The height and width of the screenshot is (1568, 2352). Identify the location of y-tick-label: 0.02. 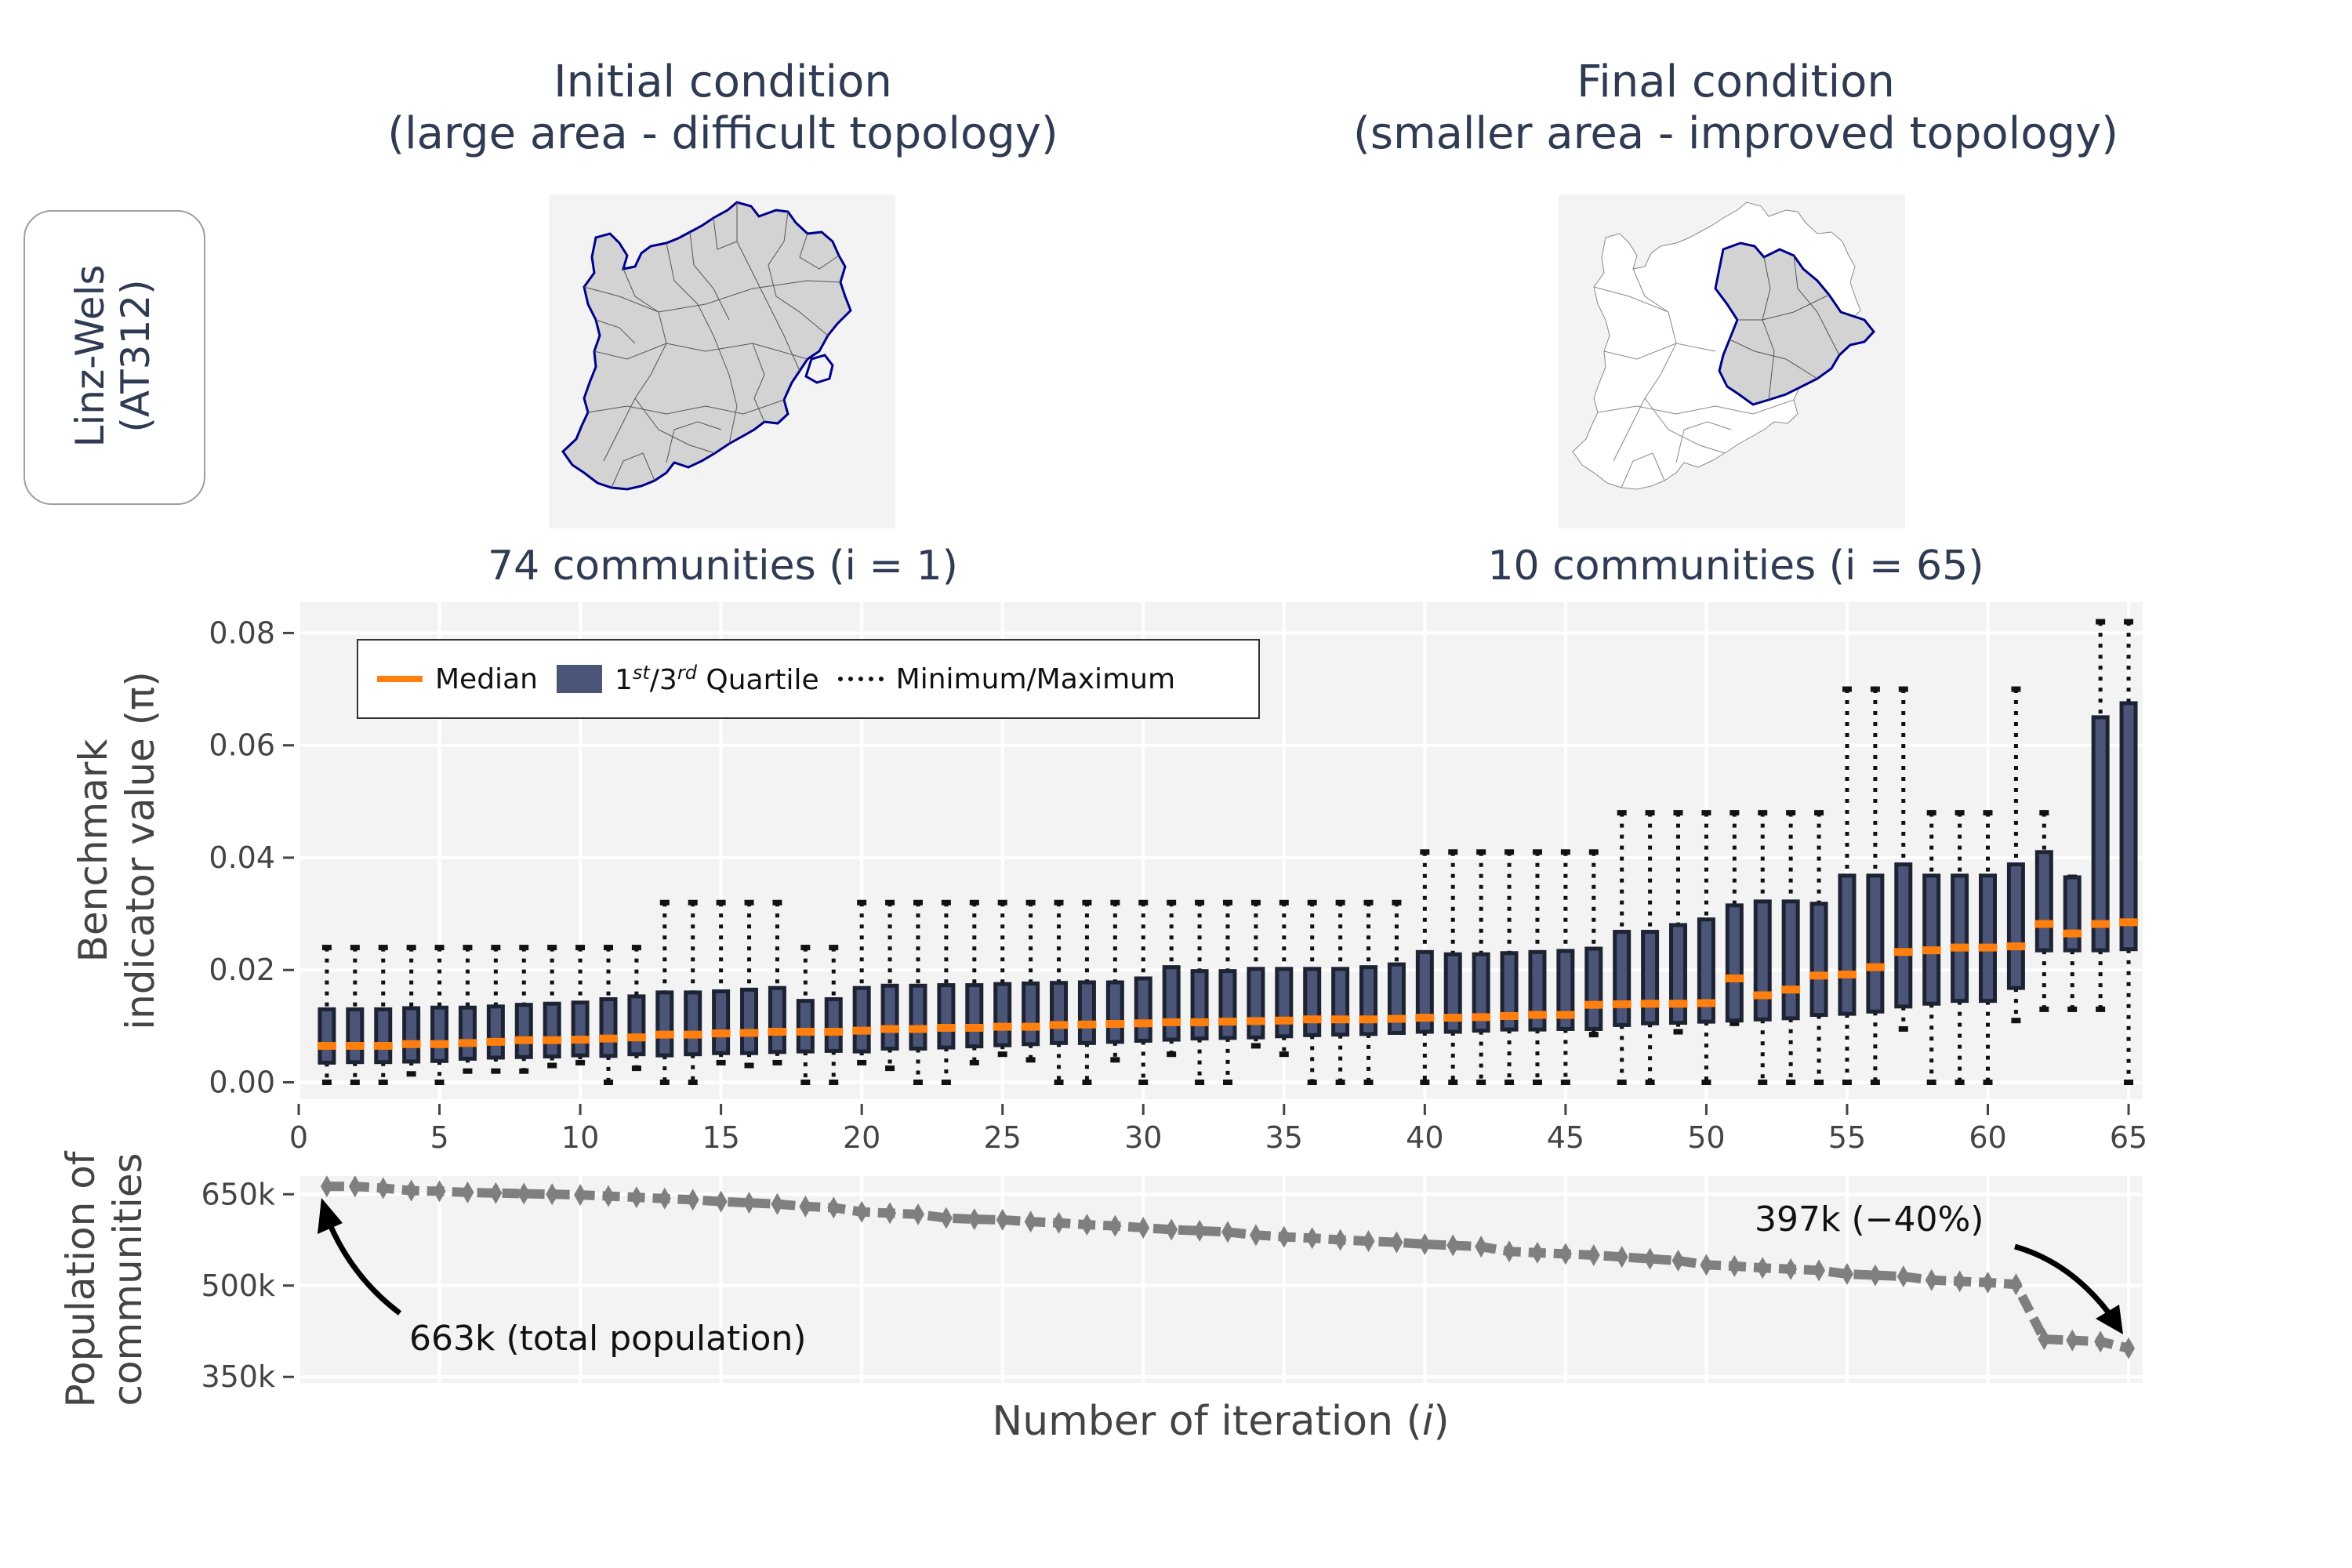
(242, 970).